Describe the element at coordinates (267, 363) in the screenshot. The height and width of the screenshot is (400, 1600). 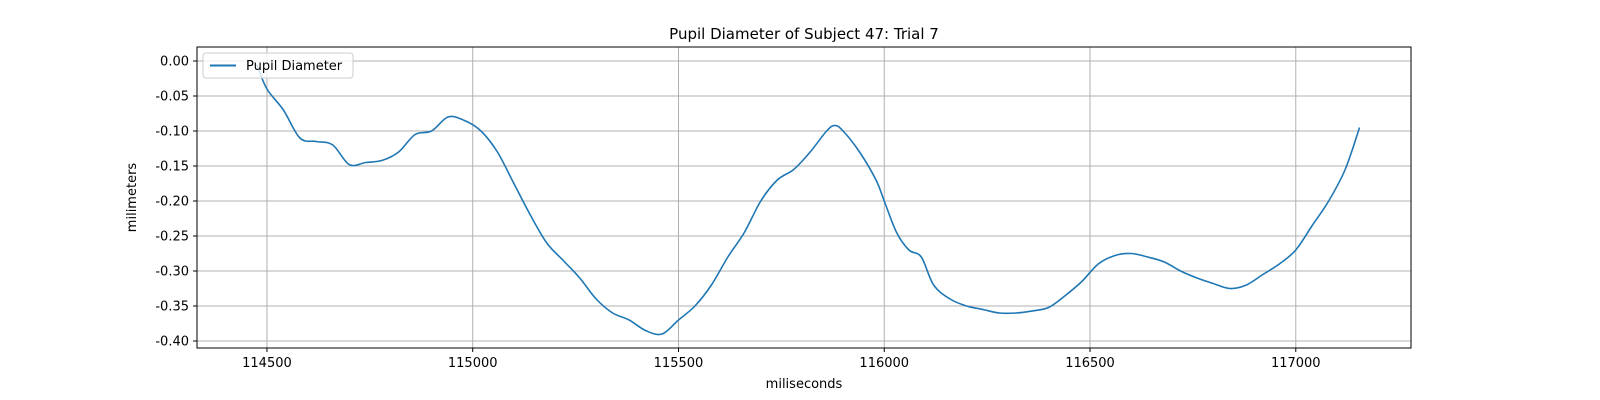
I see `x-tick-label: 114500` at that location.